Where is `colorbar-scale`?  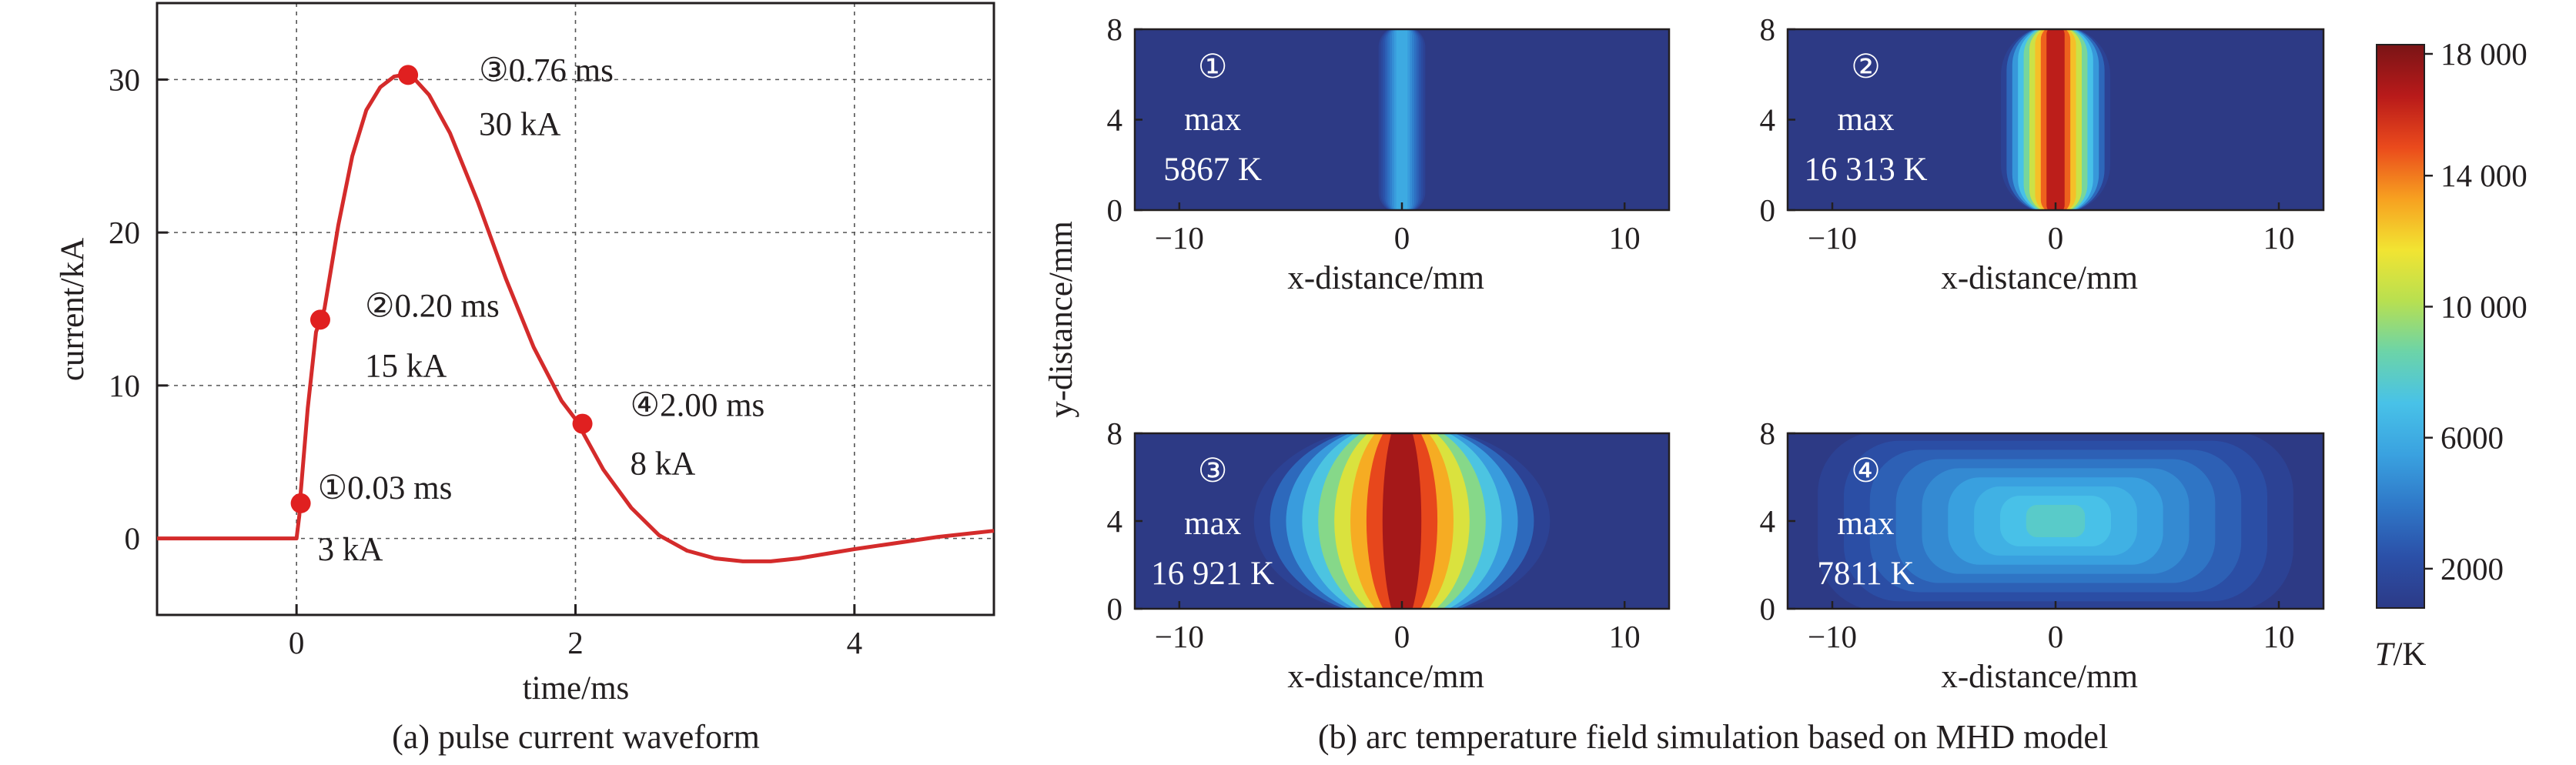 colorbar-scale is located at coordinates (2401, 326).